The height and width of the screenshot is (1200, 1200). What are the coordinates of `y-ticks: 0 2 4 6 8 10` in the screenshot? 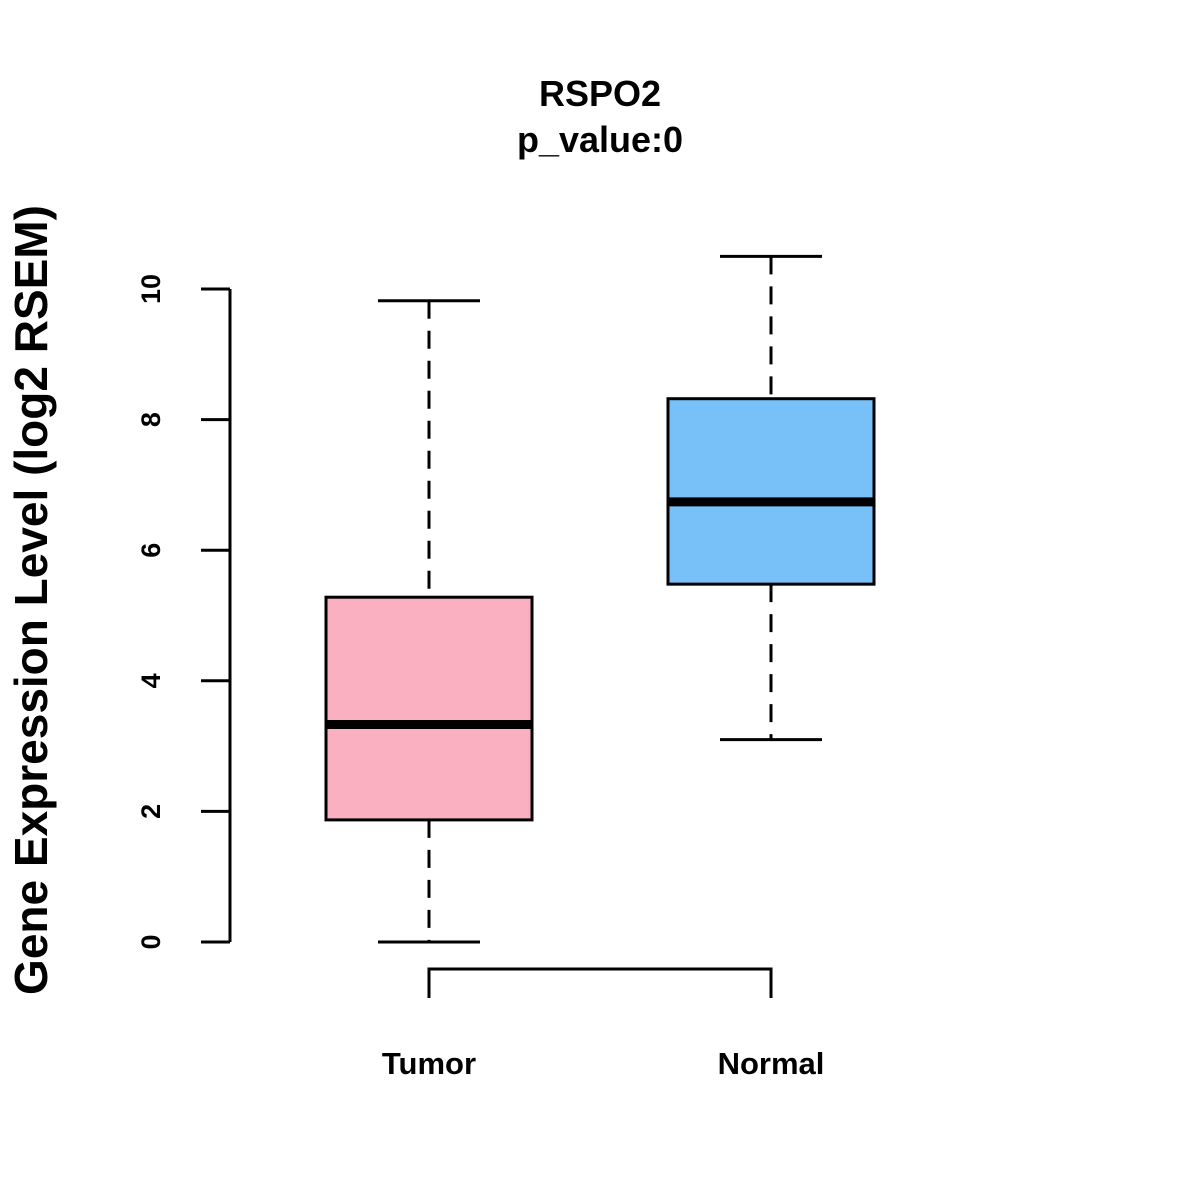 It's located at (183, 612).